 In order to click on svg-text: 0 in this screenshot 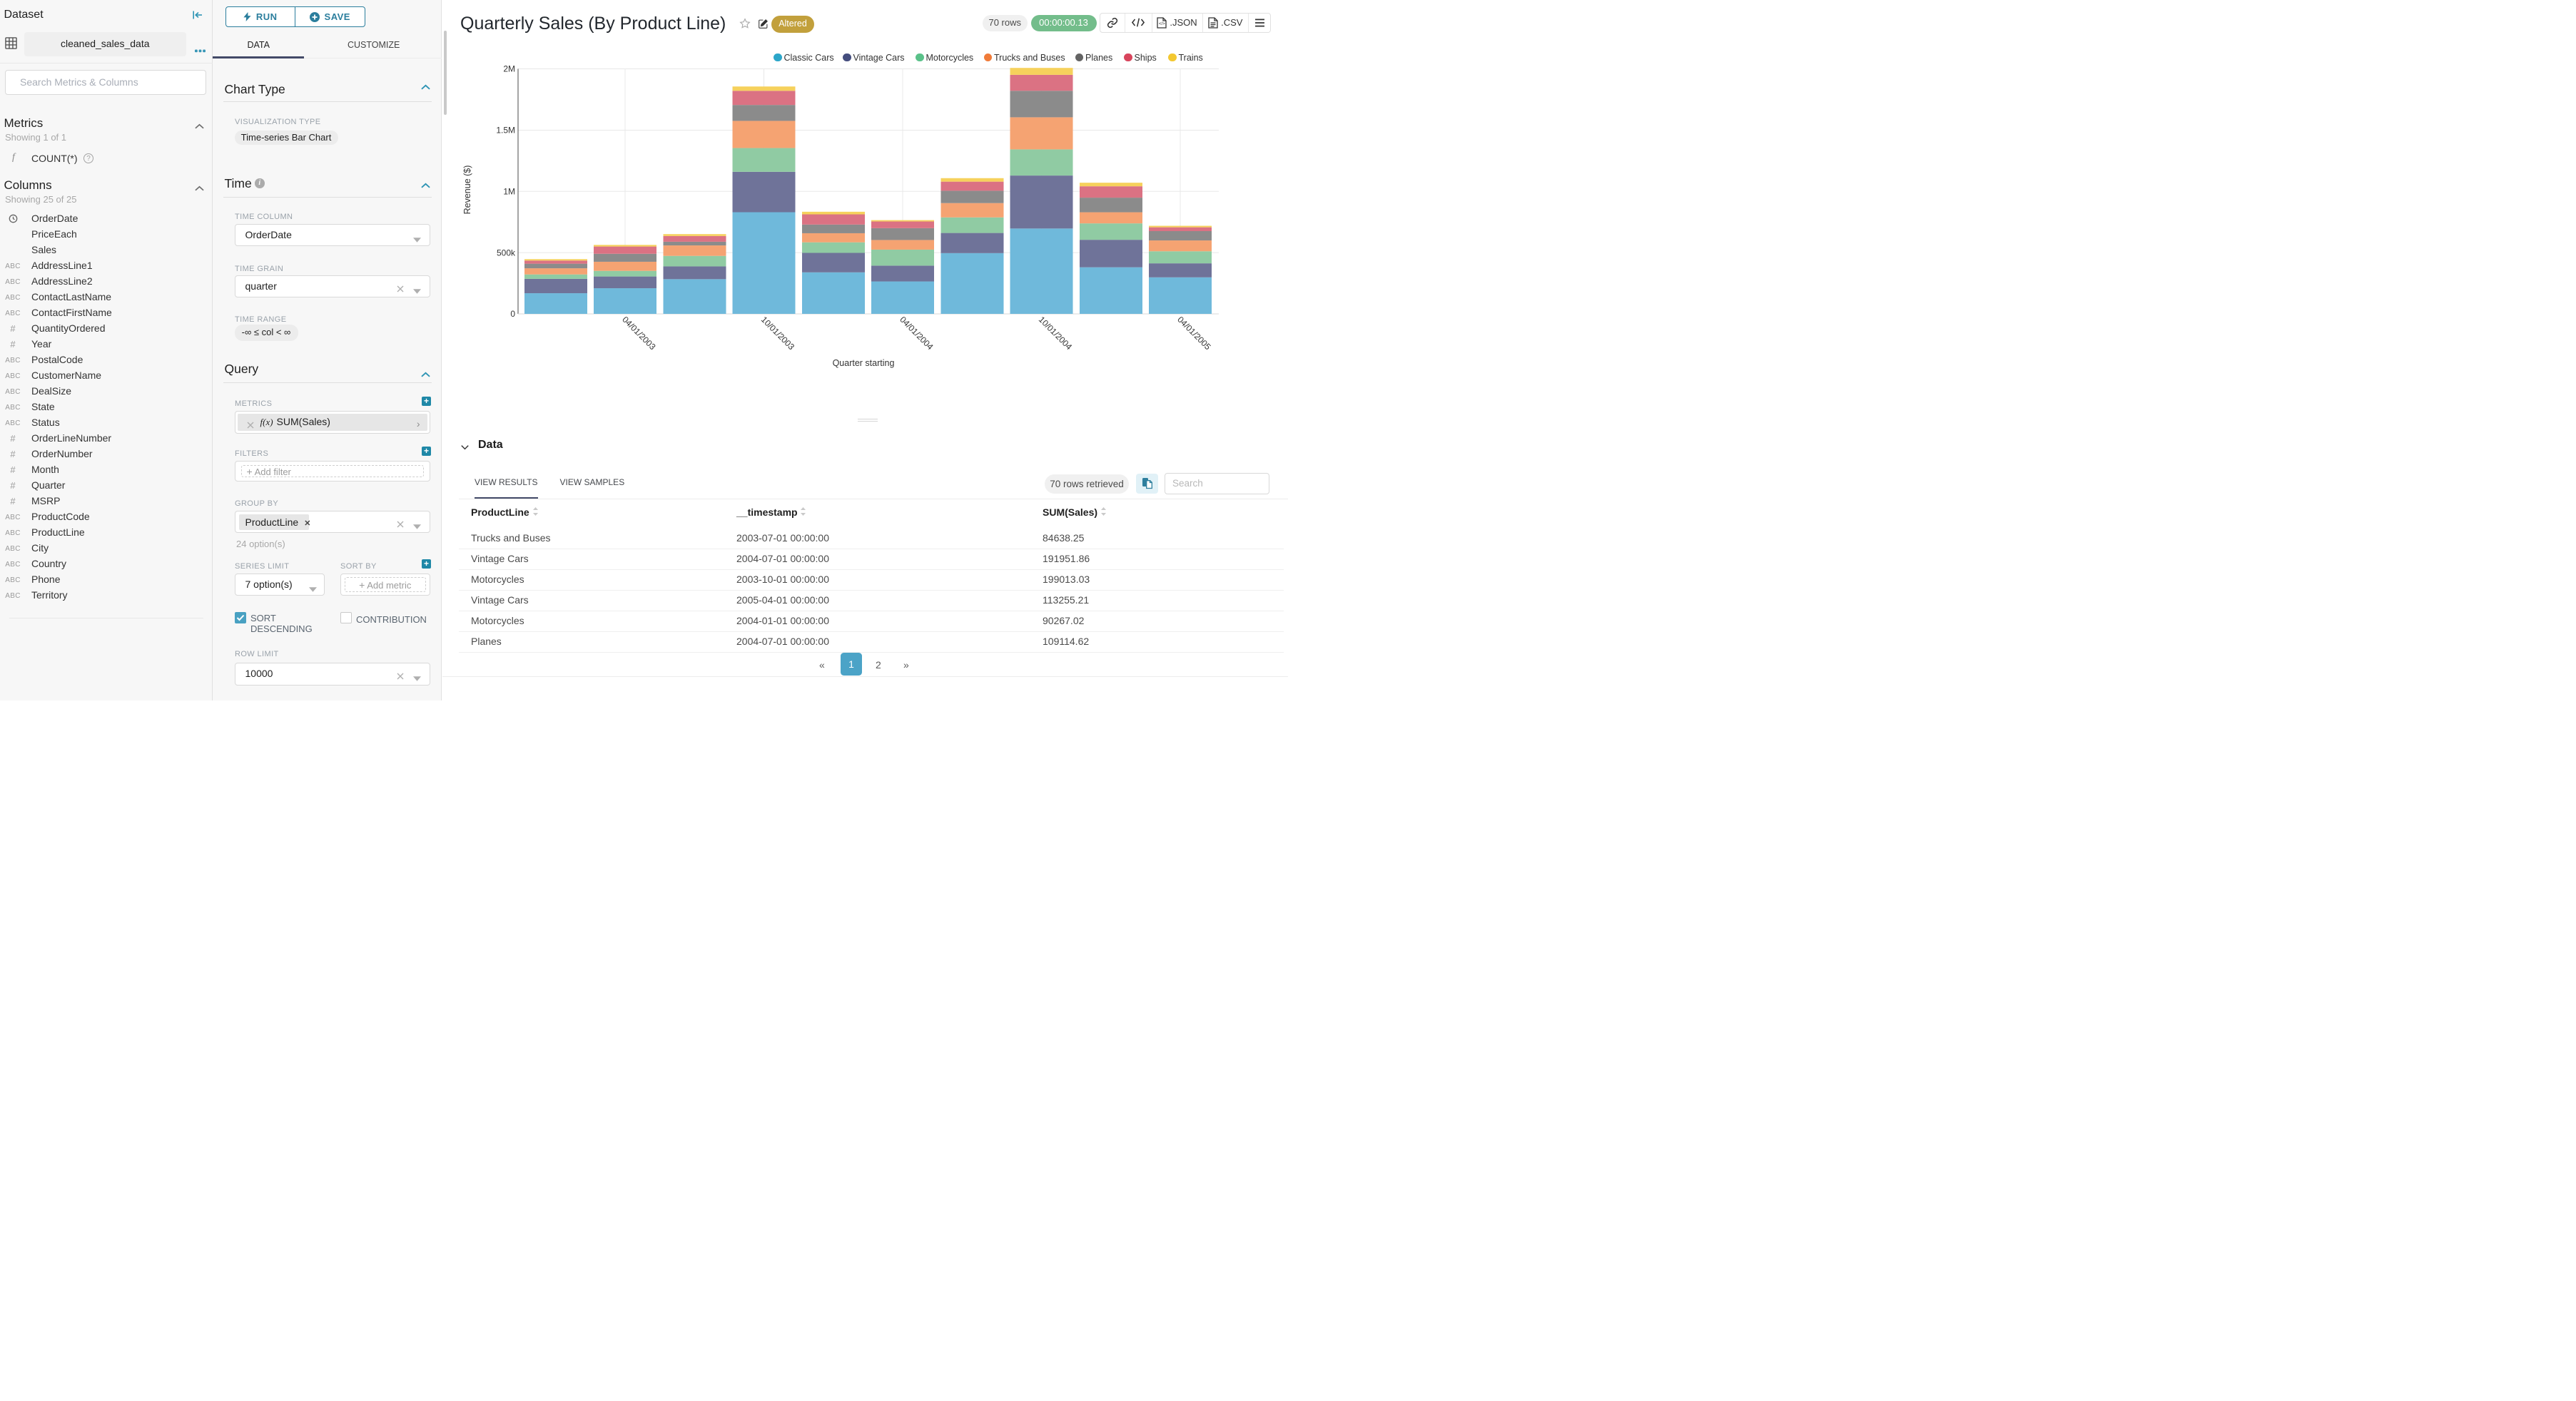, I will do `click(512, 314)`.